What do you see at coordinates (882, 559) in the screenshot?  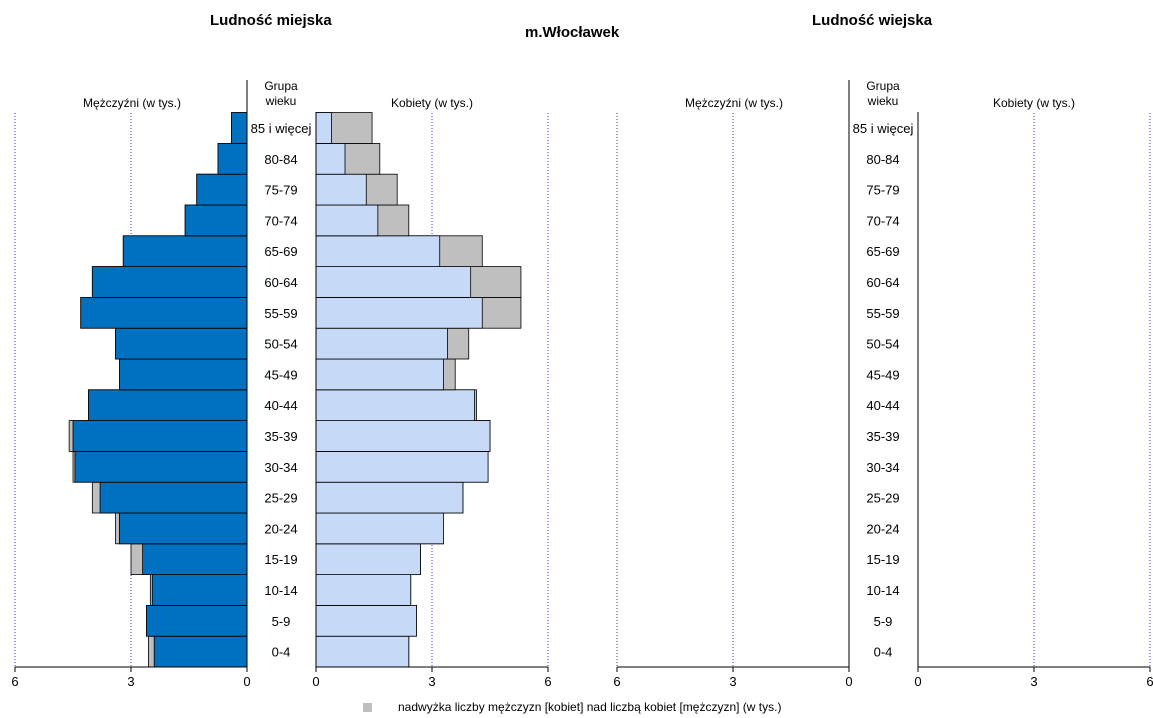 I see `rural-age-group-label: 15-19` at bounding box center [882, 559].